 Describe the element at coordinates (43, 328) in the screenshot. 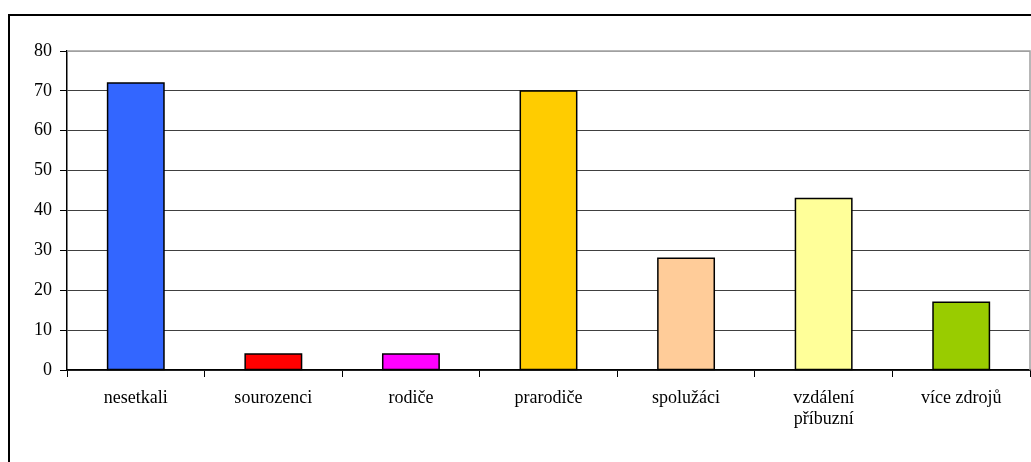

I see `y-tick-label: 10` at that location.